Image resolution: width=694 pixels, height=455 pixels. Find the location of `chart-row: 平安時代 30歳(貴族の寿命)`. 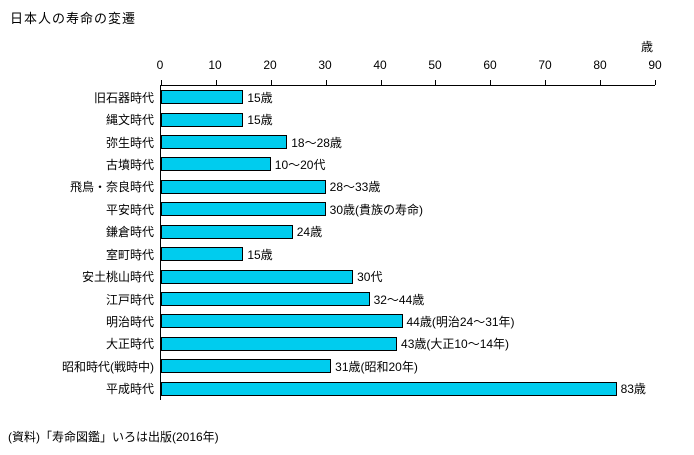

chart-row: 平安時代 30歳(貴族の寿命) is located at coordinates (380, 209).